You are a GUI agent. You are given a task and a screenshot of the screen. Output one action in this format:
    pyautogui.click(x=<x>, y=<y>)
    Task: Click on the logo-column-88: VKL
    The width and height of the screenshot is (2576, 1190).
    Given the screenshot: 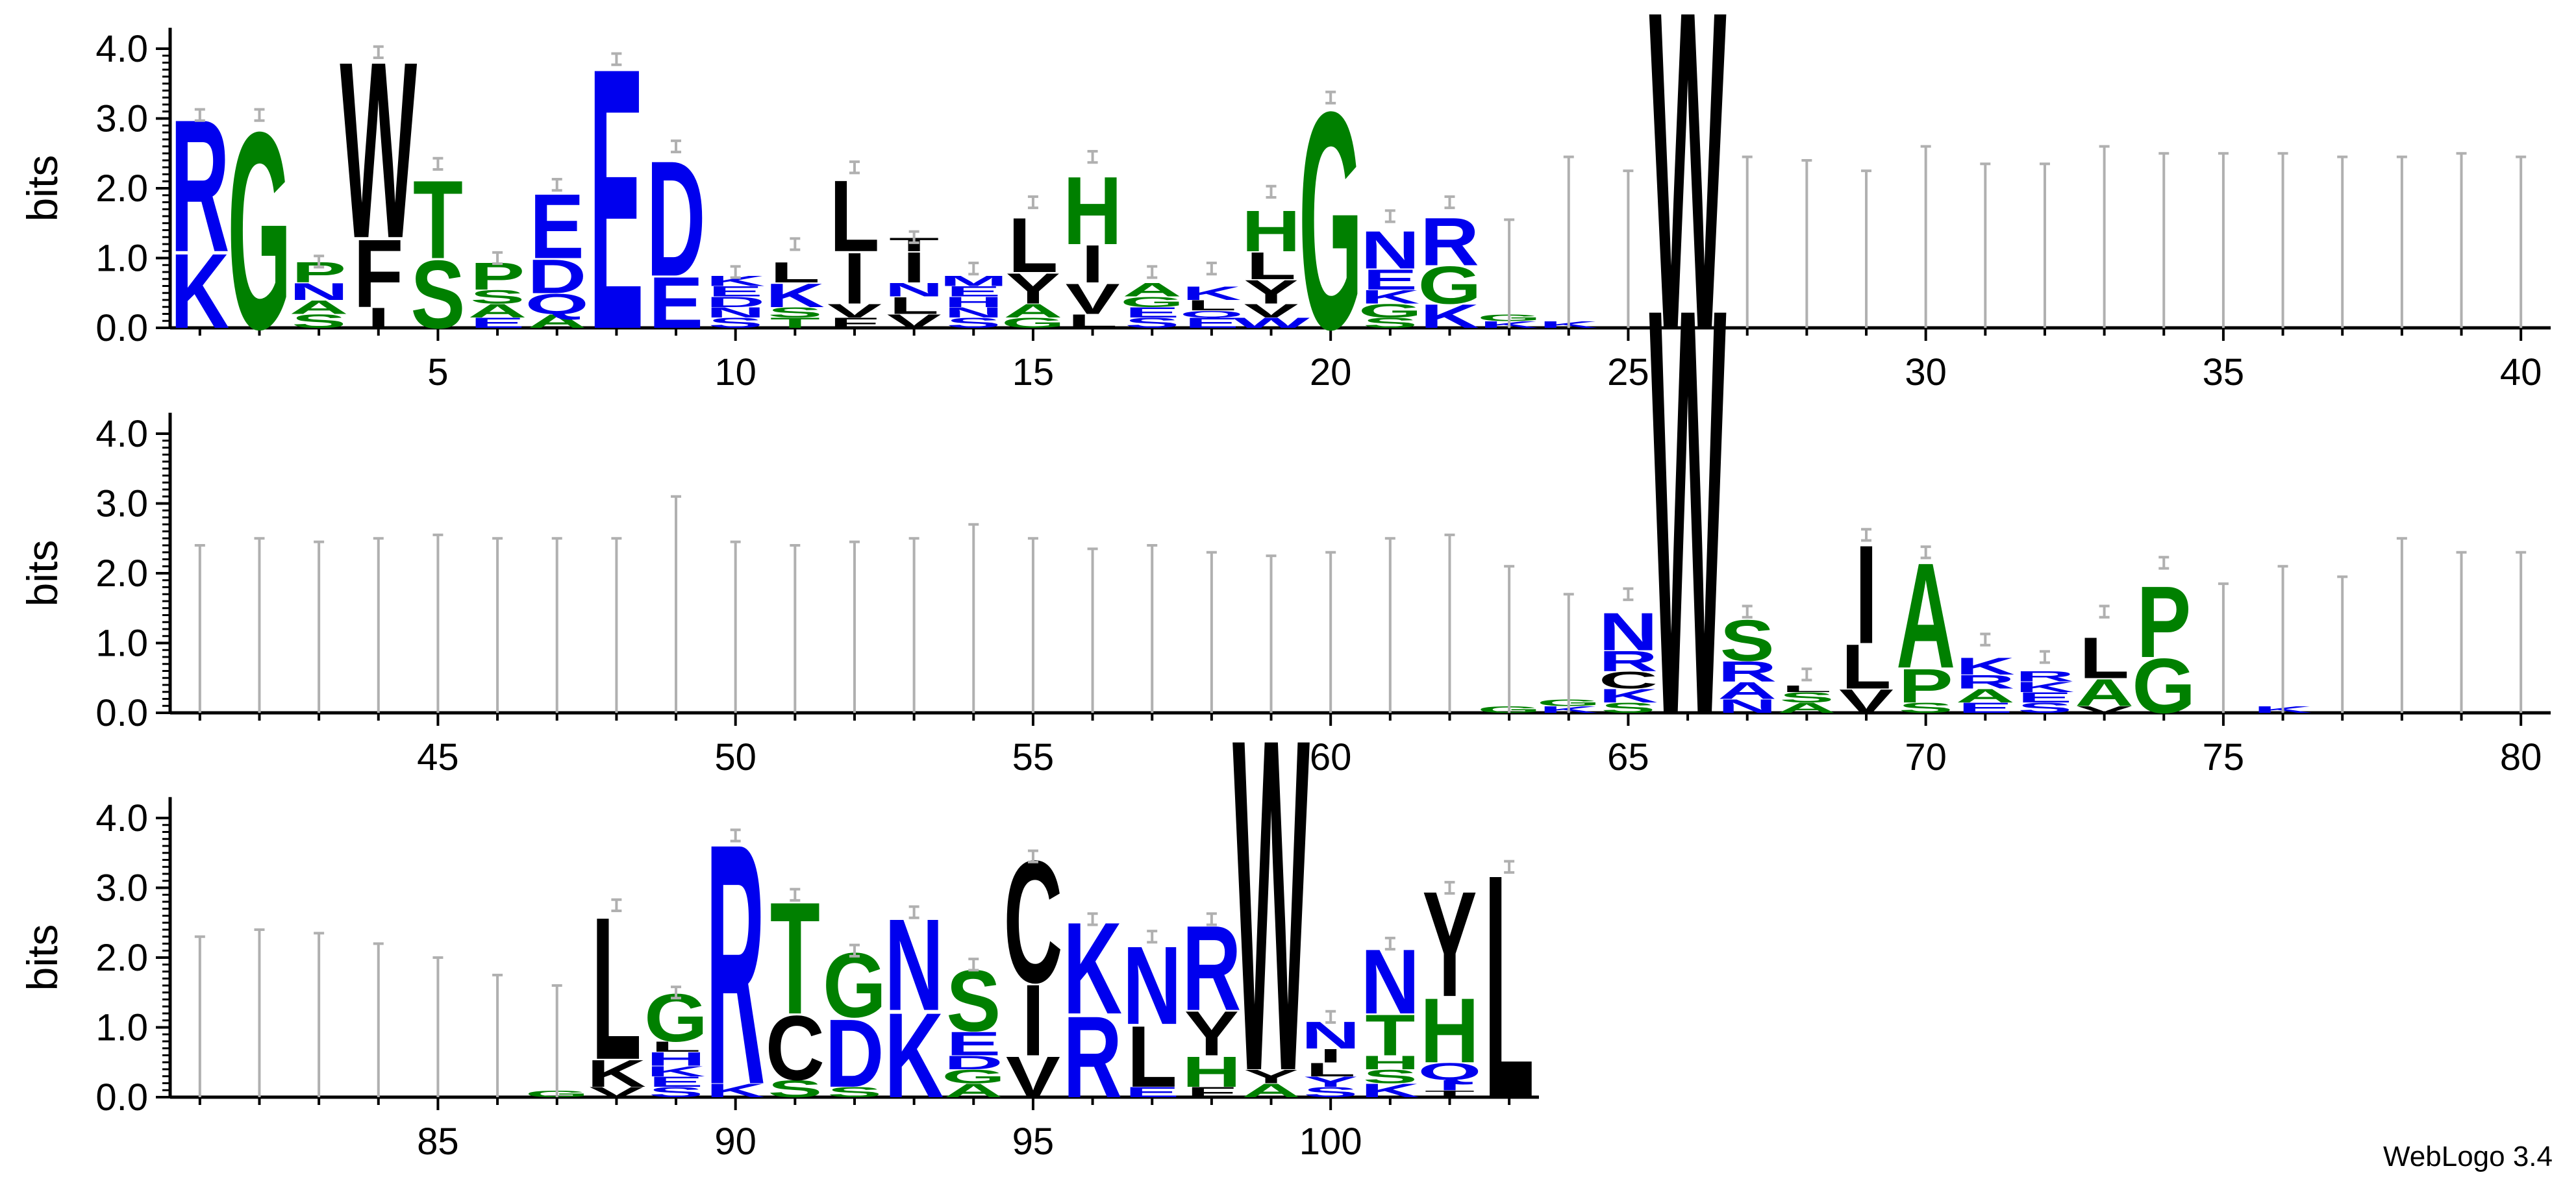 What is the action you would take?
    pyautogui.click(x=616, y=988)
    